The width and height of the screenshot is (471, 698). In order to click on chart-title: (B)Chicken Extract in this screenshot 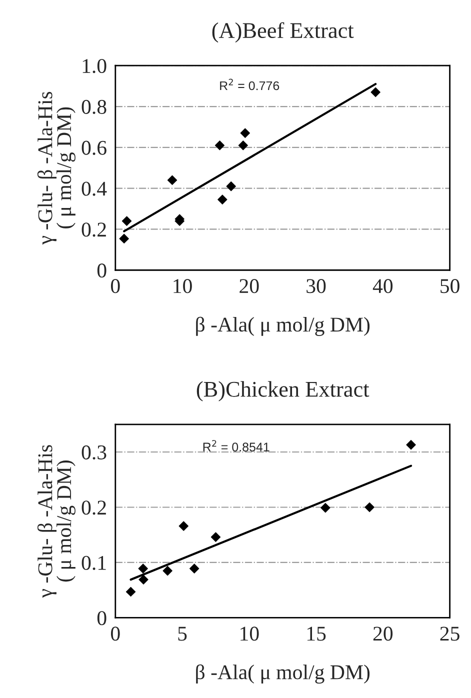, I will do `click(283, 391)`.